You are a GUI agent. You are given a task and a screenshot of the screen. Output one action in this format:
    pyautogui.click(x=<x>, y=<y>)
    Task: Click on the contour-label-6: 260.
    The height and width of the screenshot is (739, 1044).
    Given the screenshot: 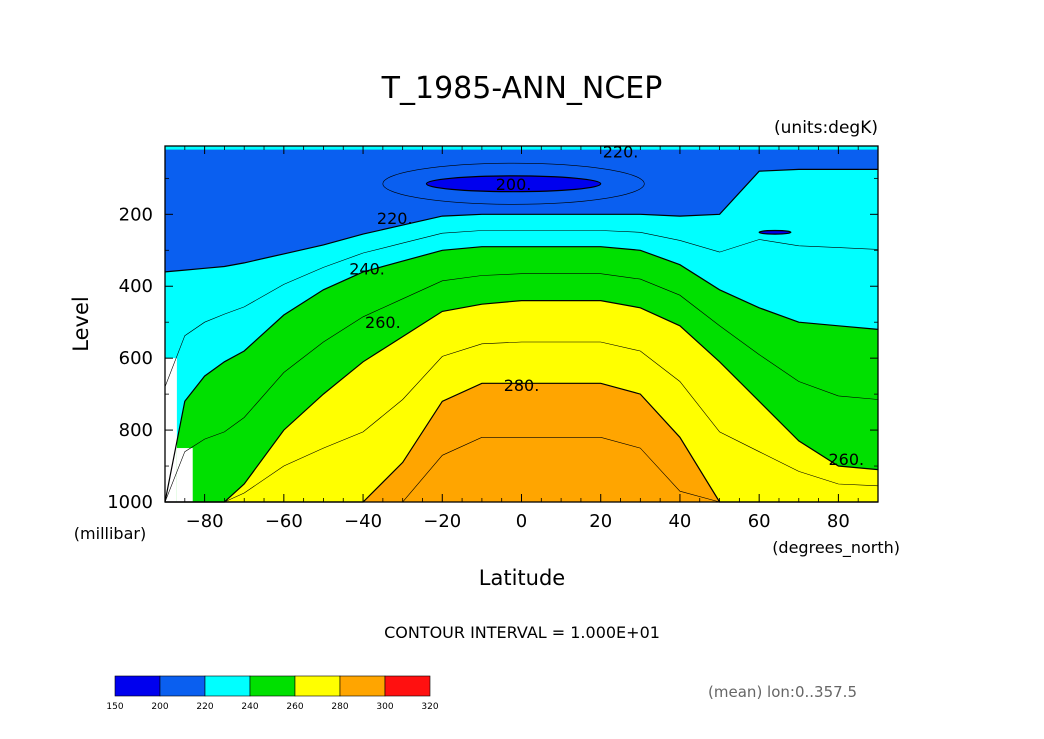 What is the action you would take?
    pyautogui.click(x=846, y=459)
    